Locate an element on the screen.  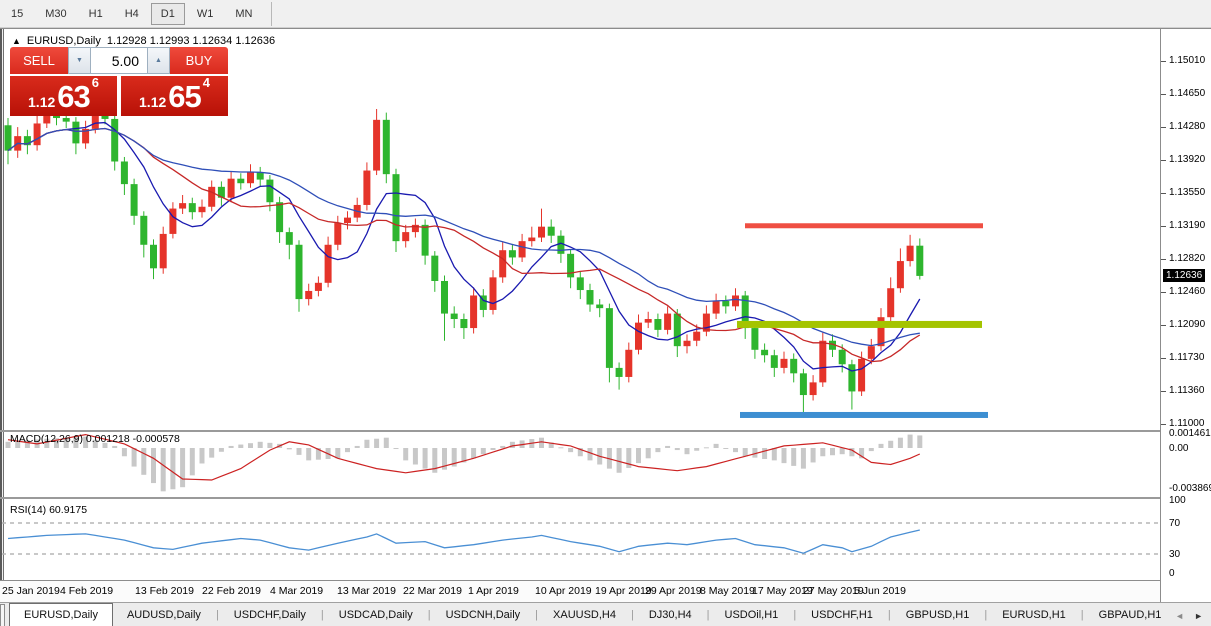
chart-tab-usdoil-h1: USDOil,H1 is located at coordinates (751, 615).